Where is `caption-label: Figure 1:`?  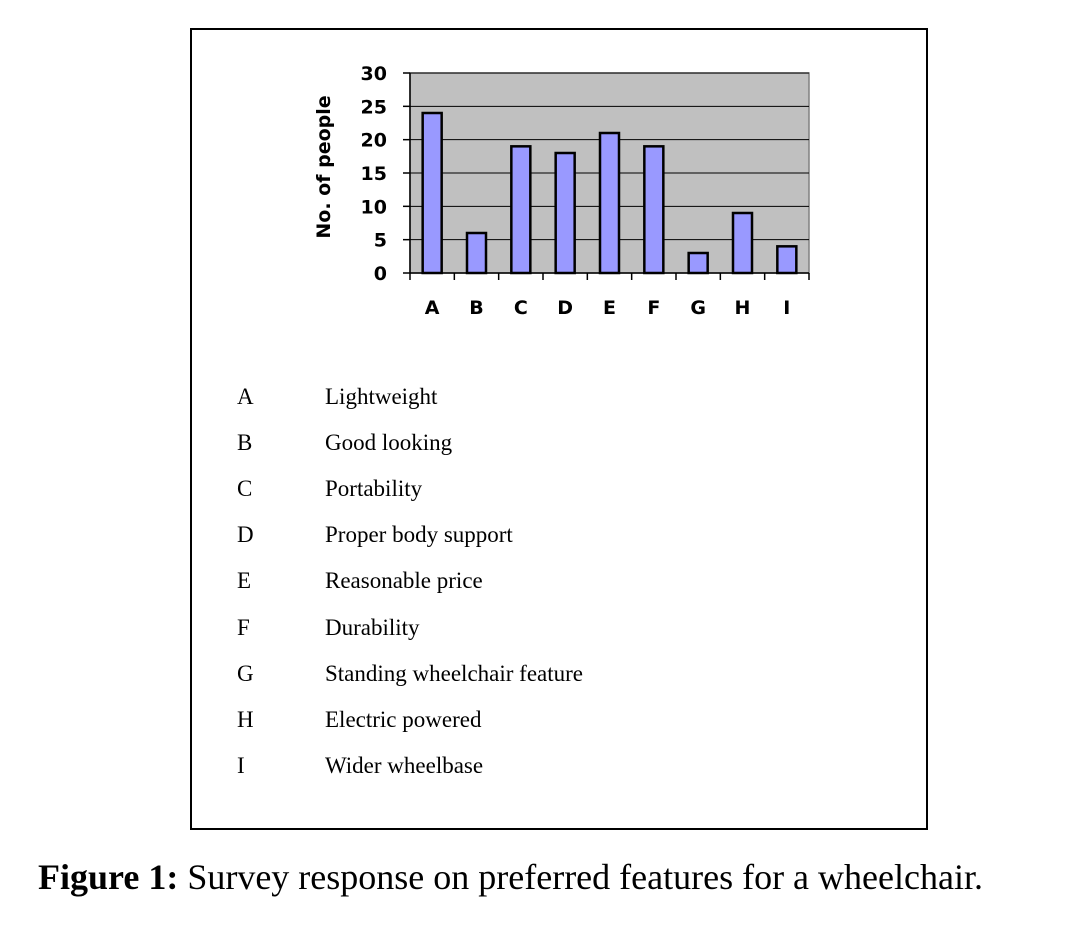 caption-label: Figure 1: is located at coordinates (108, 877).